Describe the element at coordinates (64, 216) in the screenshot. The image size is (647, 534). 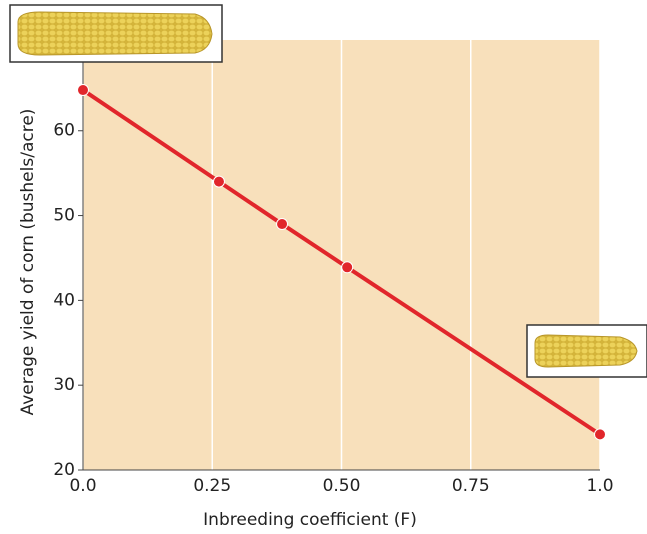
I see `y-tick-label: 50` at that location.